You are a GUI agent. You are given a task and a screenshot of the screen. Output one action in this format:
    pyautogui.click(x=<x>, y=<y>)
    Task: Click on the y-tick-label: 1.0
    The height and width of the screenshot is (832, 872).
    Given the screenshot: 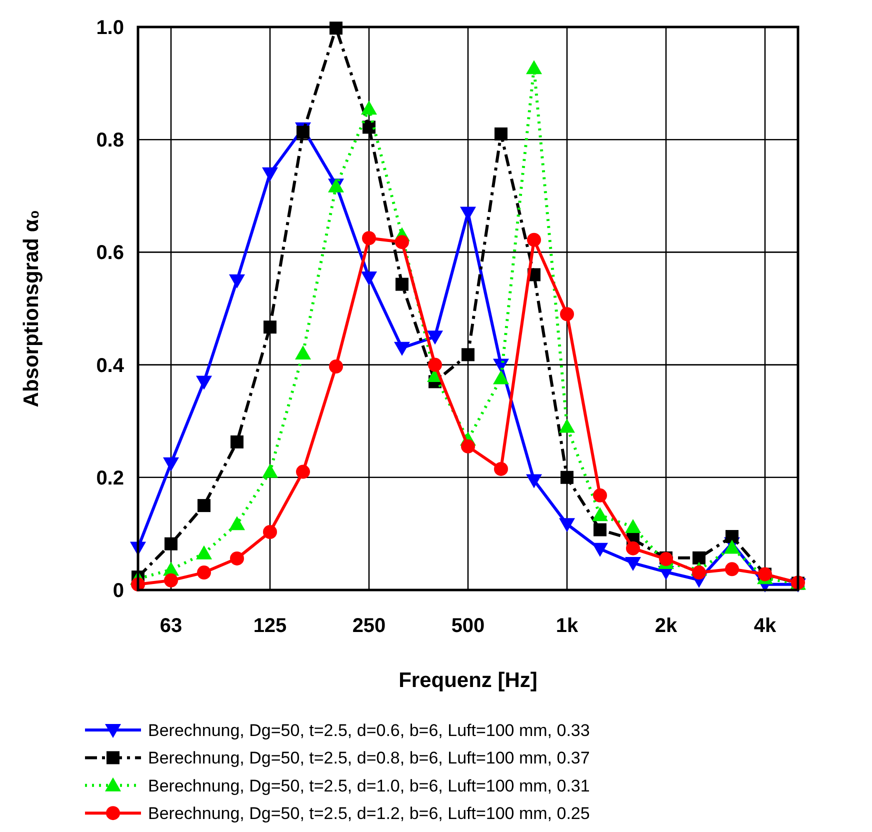 What is the action you would take?
    pyautogui.click(x=110, y=28)
    